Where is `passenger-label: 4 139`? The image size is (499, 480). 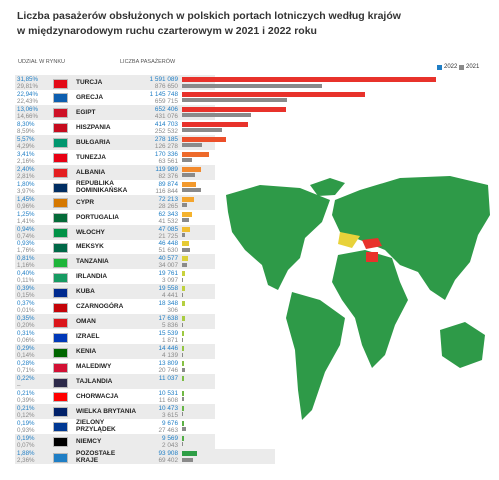
passenger-label: 4 139 is located at coordinates (170, 356).